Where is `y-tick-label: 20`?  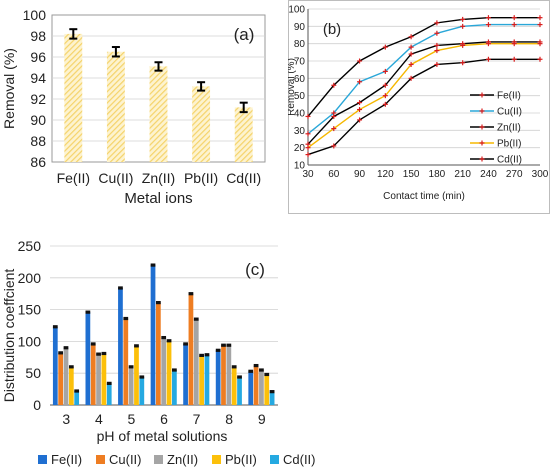
y-tick-label: 20 is located at coordinates (300, 148).